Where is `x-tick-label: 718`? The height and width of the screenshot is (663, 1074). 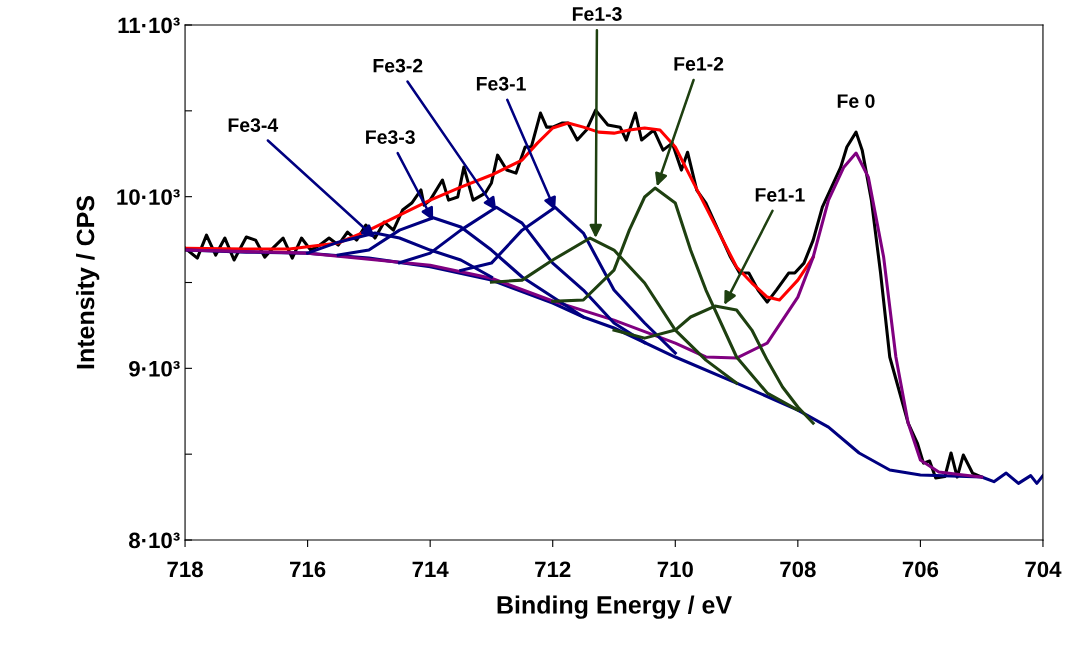
x-tick-label: 718 is located at coordinates (185, 569).